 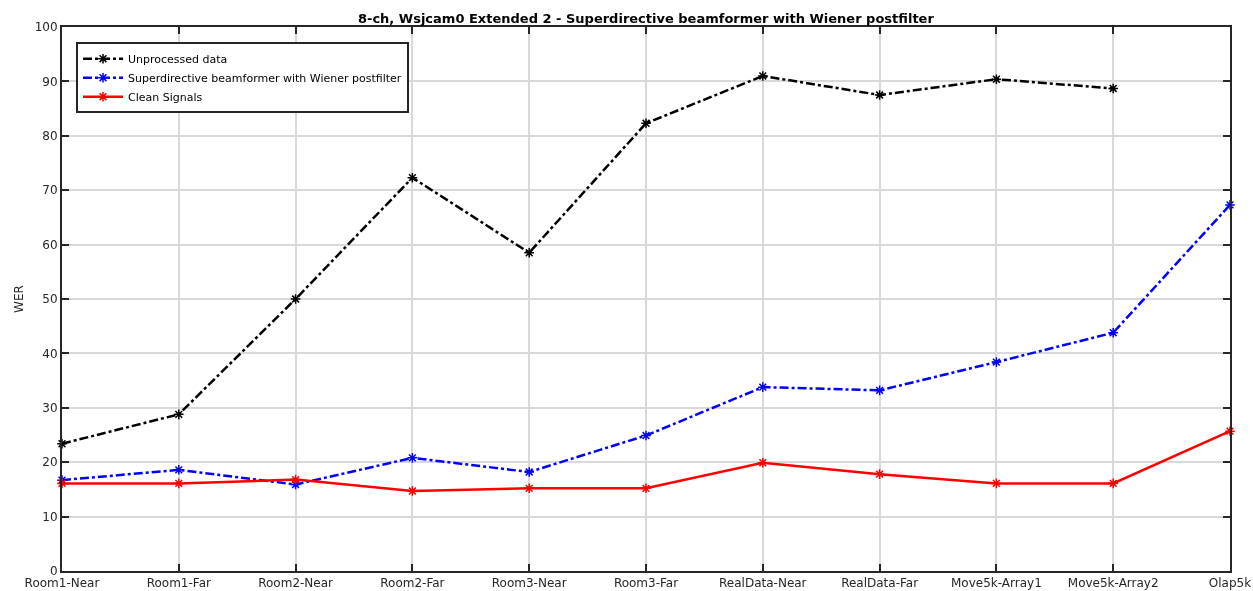 What do you see at coordinates (19, 299) in the screenshot?
I see `y-axis-title: WER` at bounding box center [19, 299].